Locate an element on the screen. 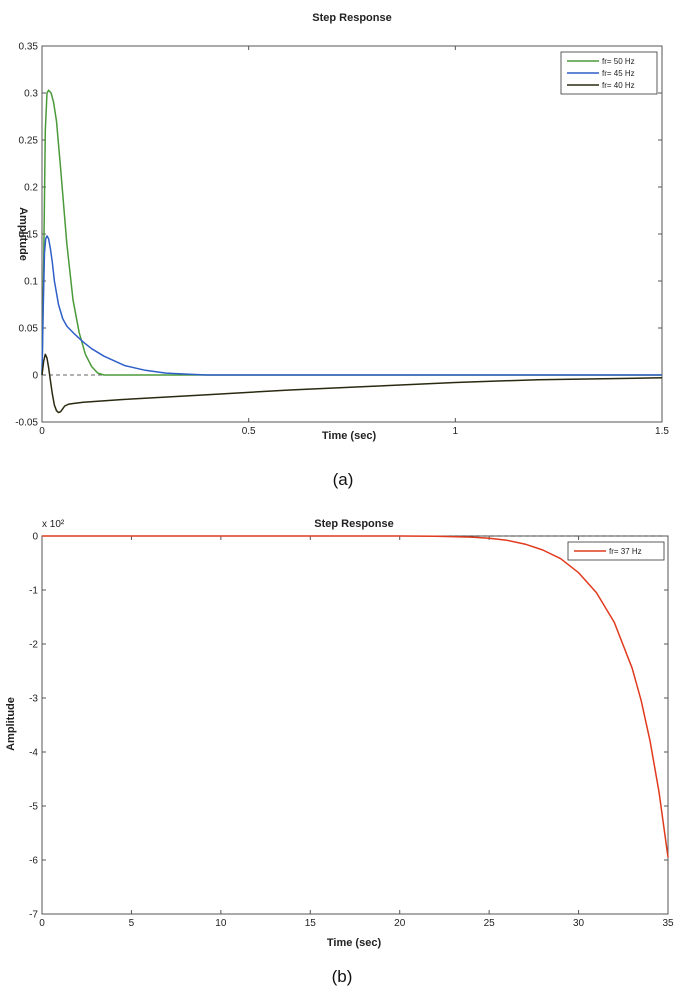 The width and height of the screenshot is (690, 998). chart-b-ylabel: Amplitude is located at coordinates (11, 724).